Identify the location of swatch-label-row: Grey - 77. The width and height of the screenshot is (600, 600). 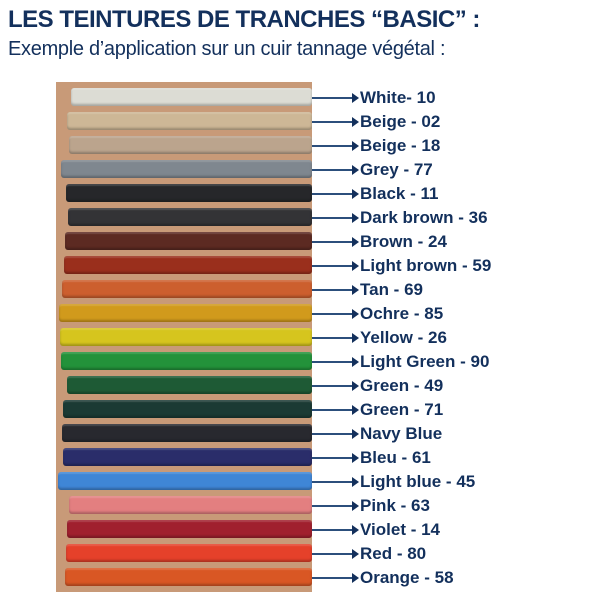
(372, 170).